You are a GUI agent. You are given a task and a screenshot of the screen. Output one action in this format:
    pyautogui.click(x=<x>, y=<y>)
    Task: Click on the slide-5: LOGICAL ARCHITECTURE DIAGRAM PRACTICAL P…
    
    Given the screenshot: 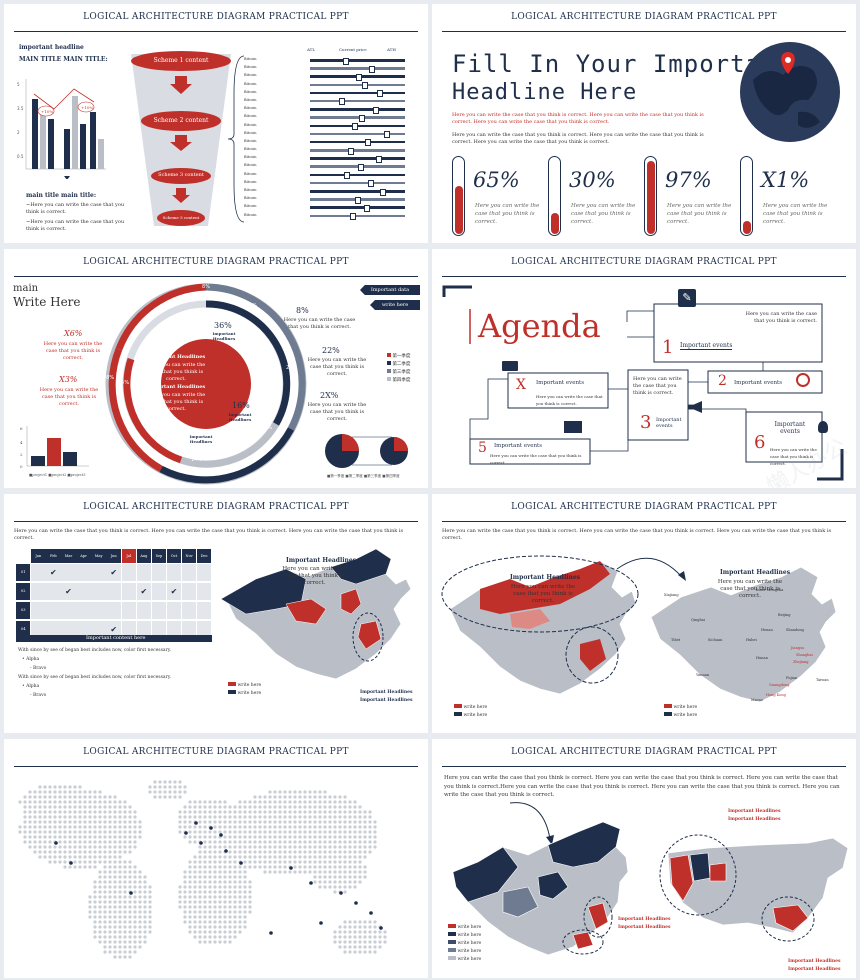 What is the action you would take?
    pyautogui.click(x=216, y=613)
    